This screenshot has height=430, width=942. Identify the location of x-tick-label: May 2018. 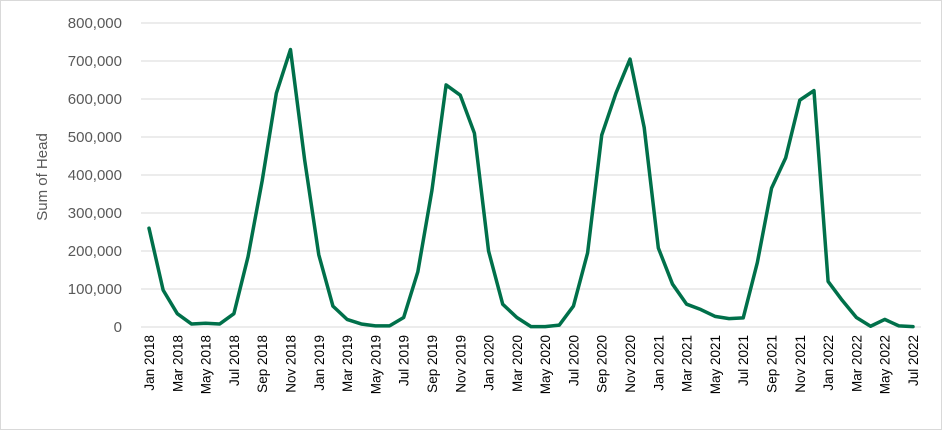
(206, 364).